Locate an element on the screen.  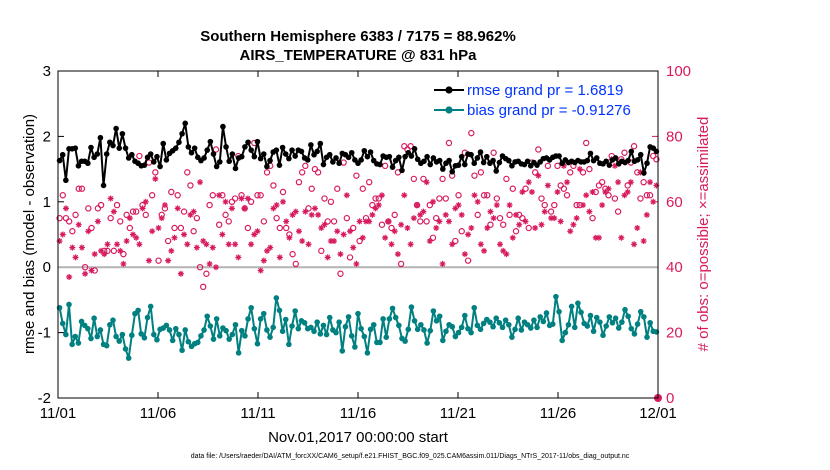
y-right-tick-label: 80 is located at coordinates (674, 136).